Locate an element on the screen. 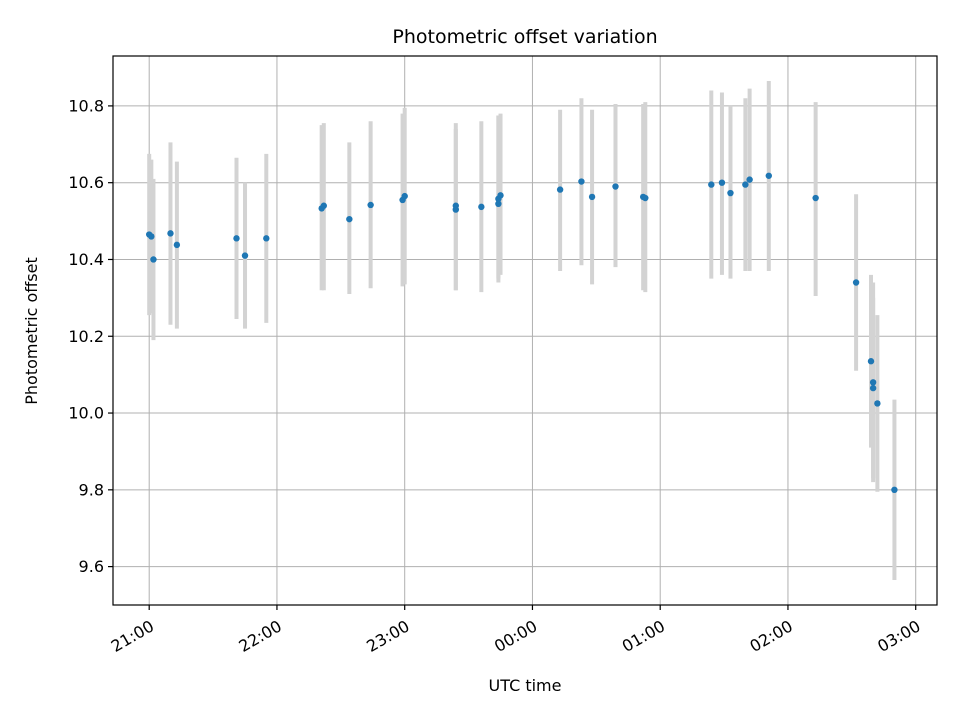 The height and width of the screenshot is (720, 960). y-tick-label: 10.0 is located at coordinates (86, 413).